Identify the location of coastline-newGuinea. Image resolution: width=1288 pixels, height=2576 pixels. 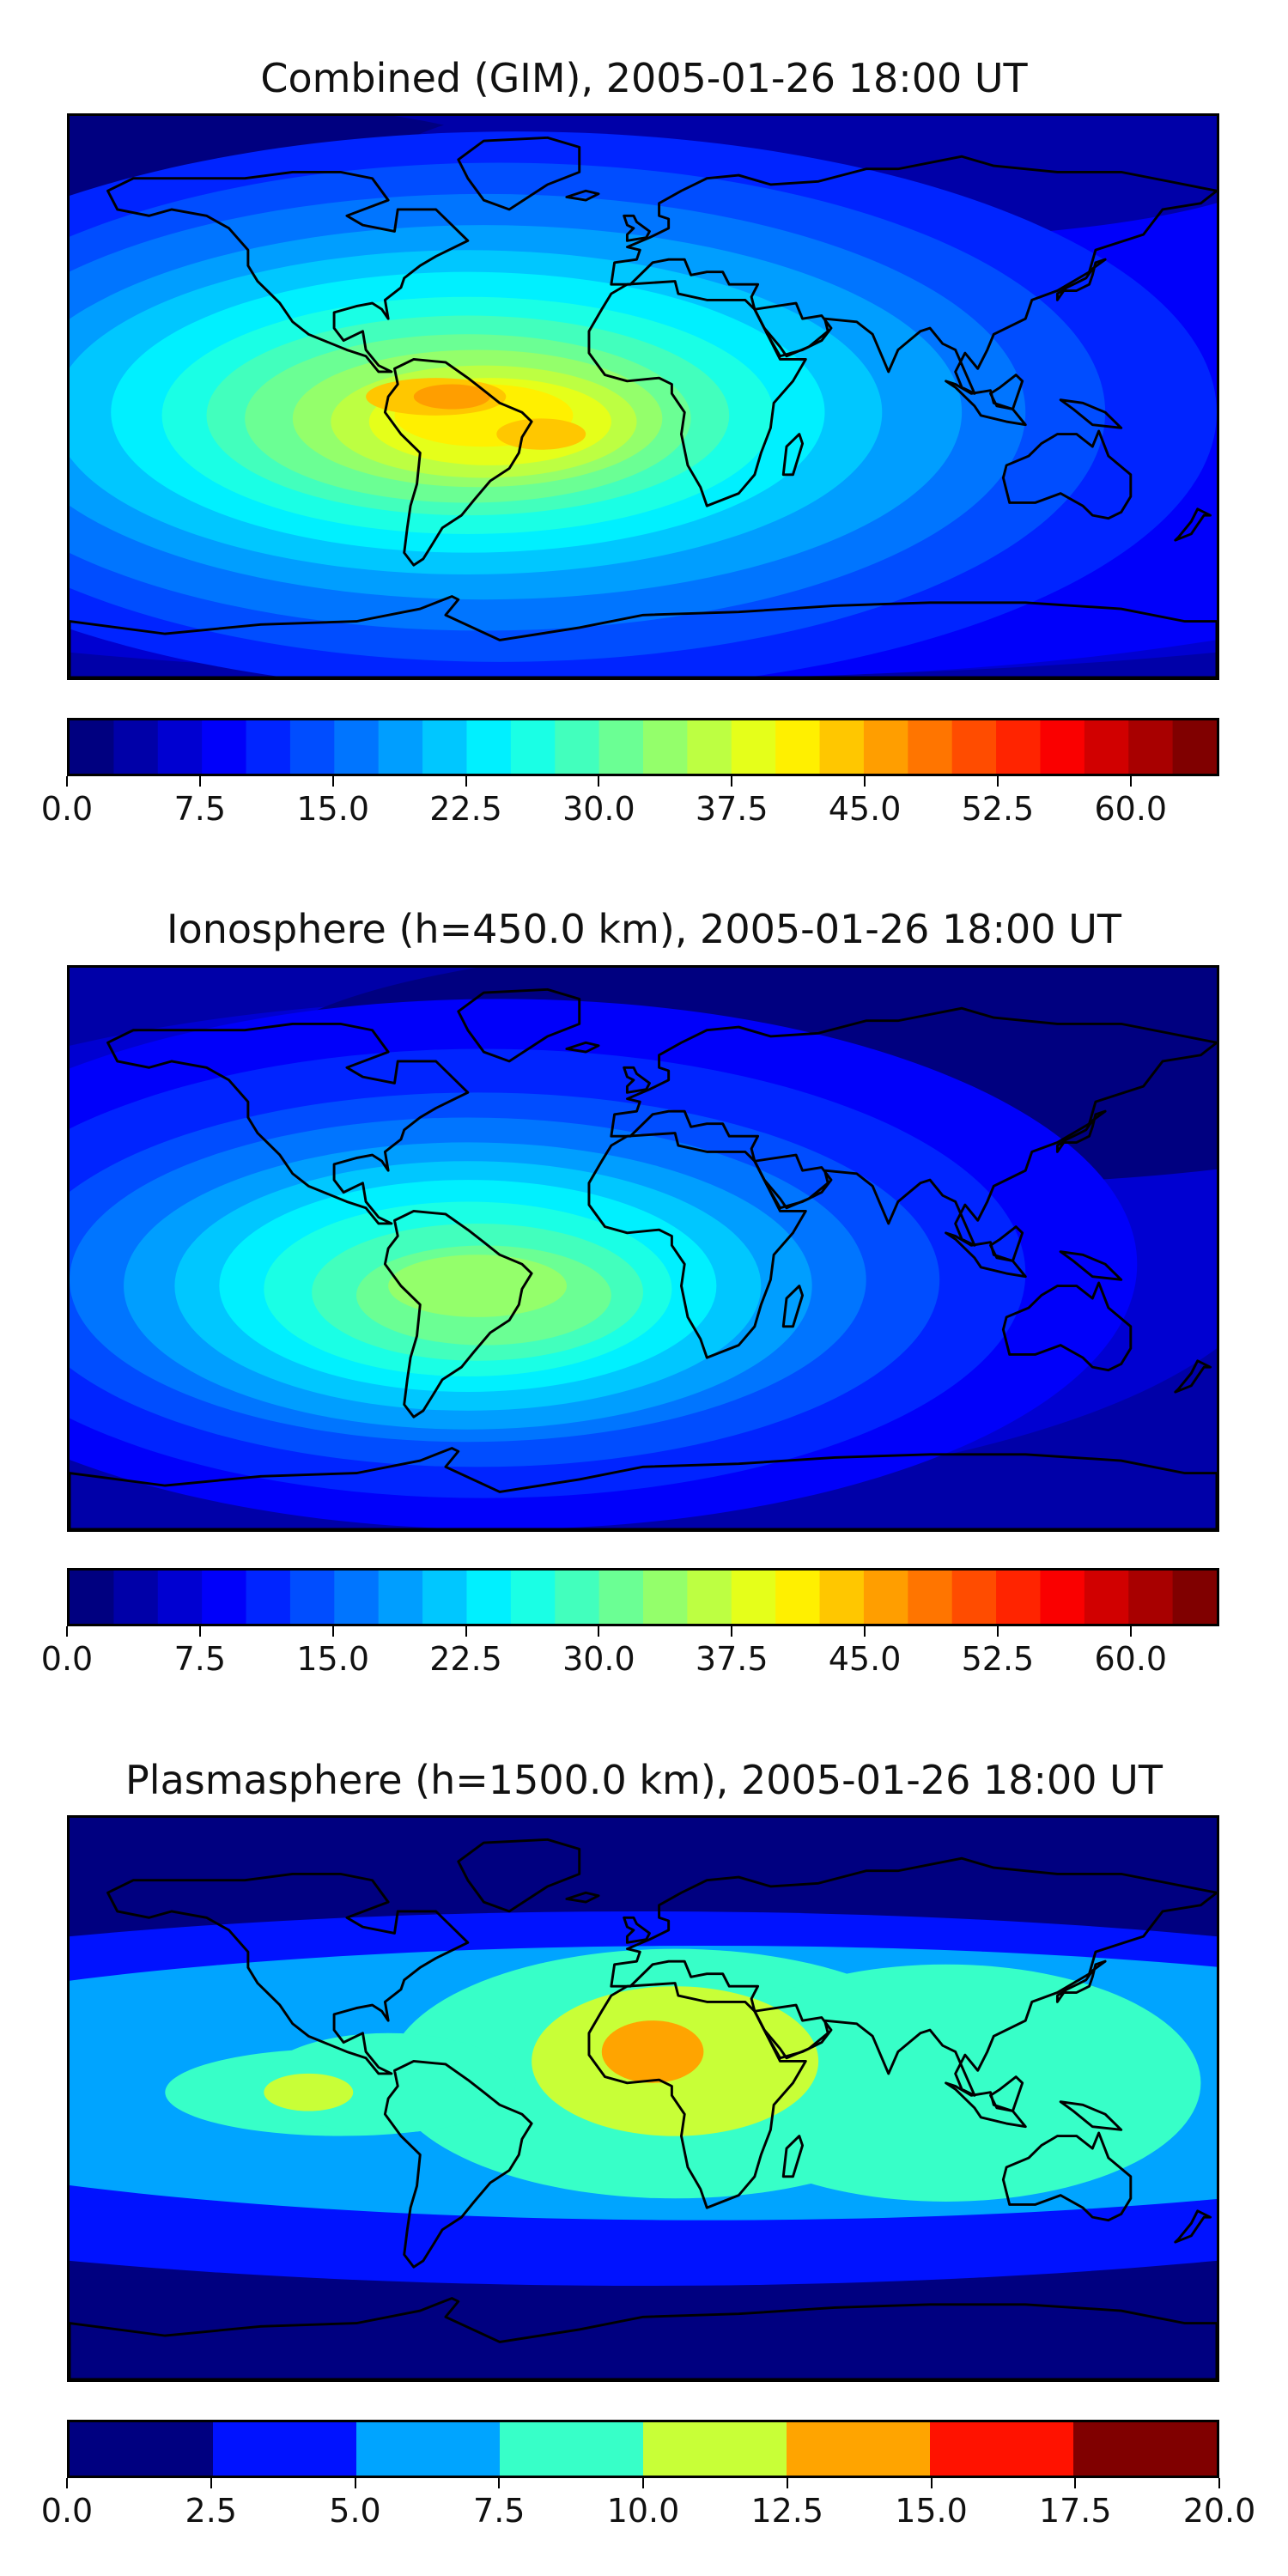
(1091, 1265).